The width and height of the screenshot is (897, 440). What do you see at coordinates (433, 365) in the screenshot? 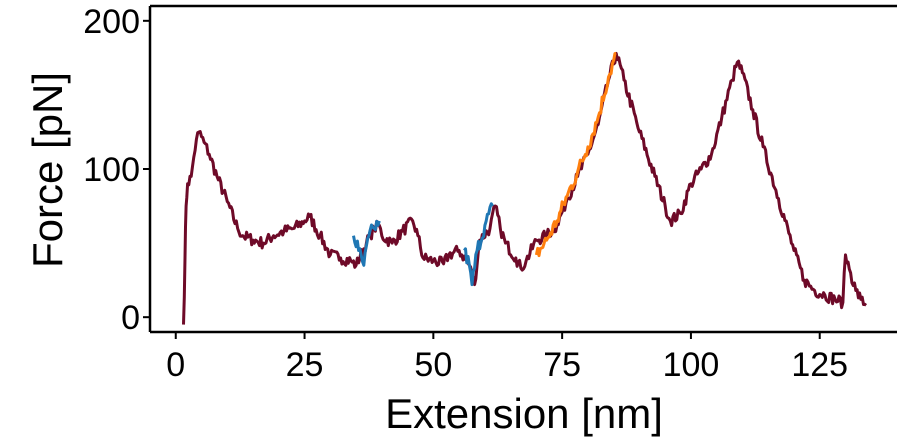
I see `x-tick-label: 50` at bounding box center [433, 365].